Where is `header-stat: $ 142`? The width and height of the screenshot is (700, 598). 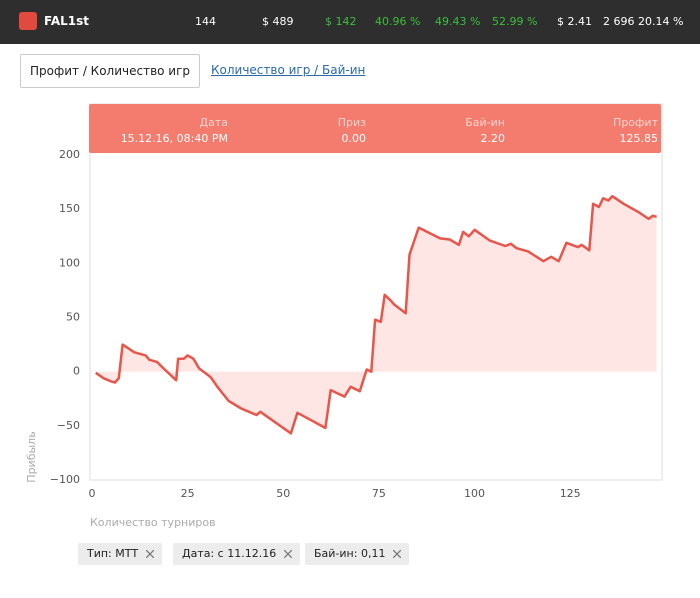
header-stat: $ 142 is located at coordinates (341, 21).